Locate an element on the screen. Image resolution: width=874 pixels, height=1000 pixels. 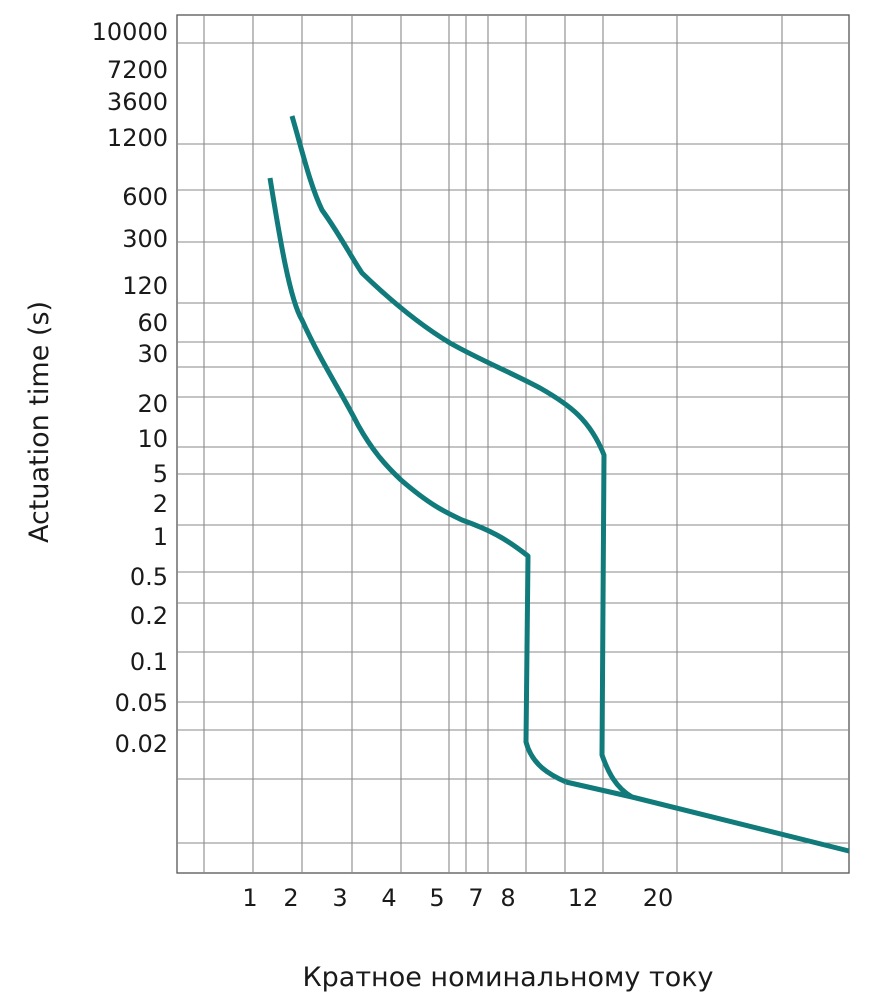
y-tick-label: 0.05 is located at coordinates (141, 703).